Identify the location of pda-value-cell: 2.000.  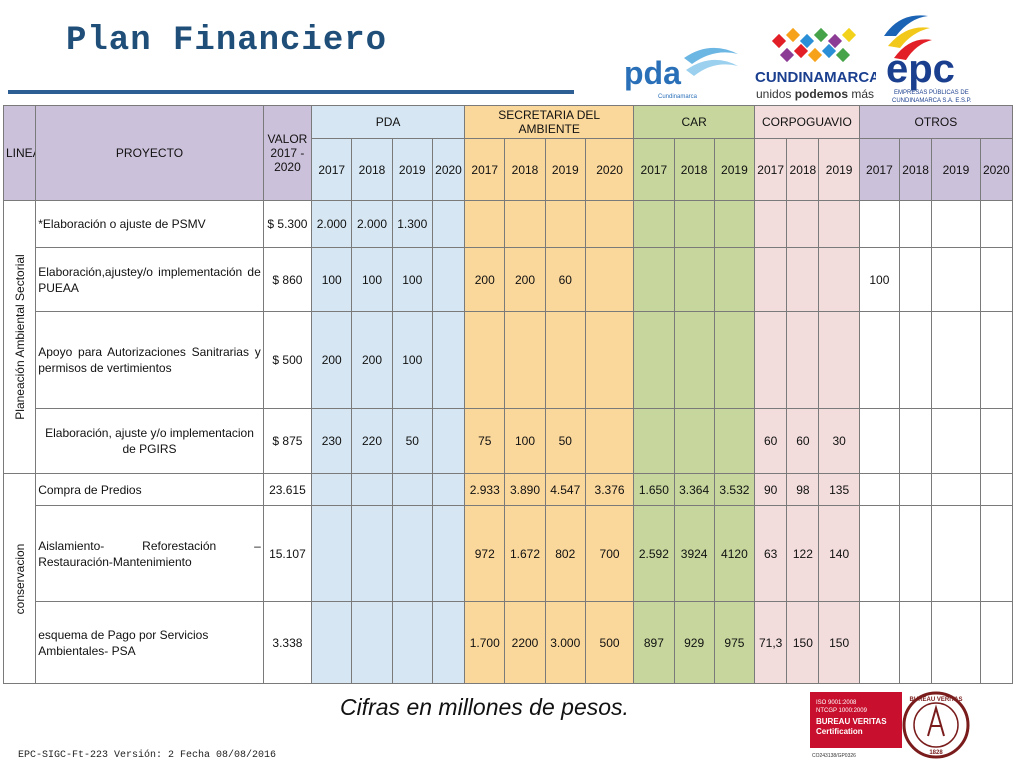
(332, 224).